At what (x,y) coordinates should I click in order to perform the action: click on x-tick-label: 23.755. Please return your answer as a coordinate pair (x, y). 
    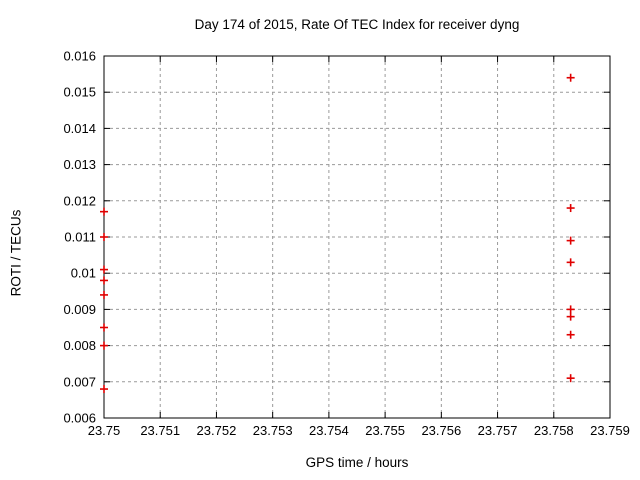
    Looking at the image, I should click on (385, 430).